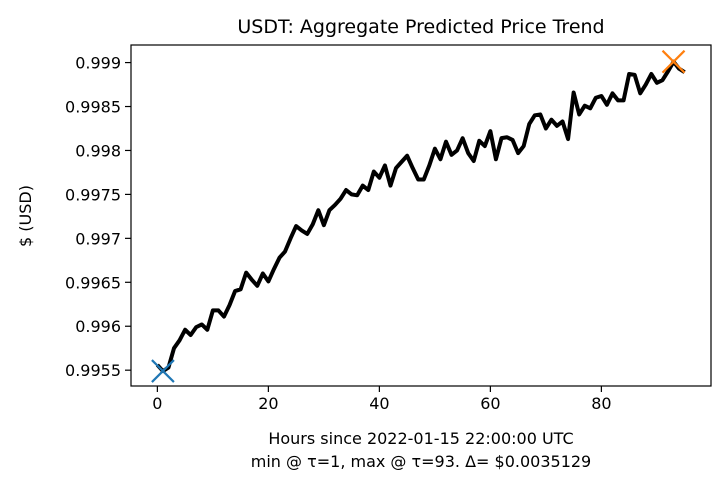 The height and width of the screenshot is (487, 727). Describe the element at coordinates (268, 403) in the screenshot. I see `x-tick-label: 20` at that location.